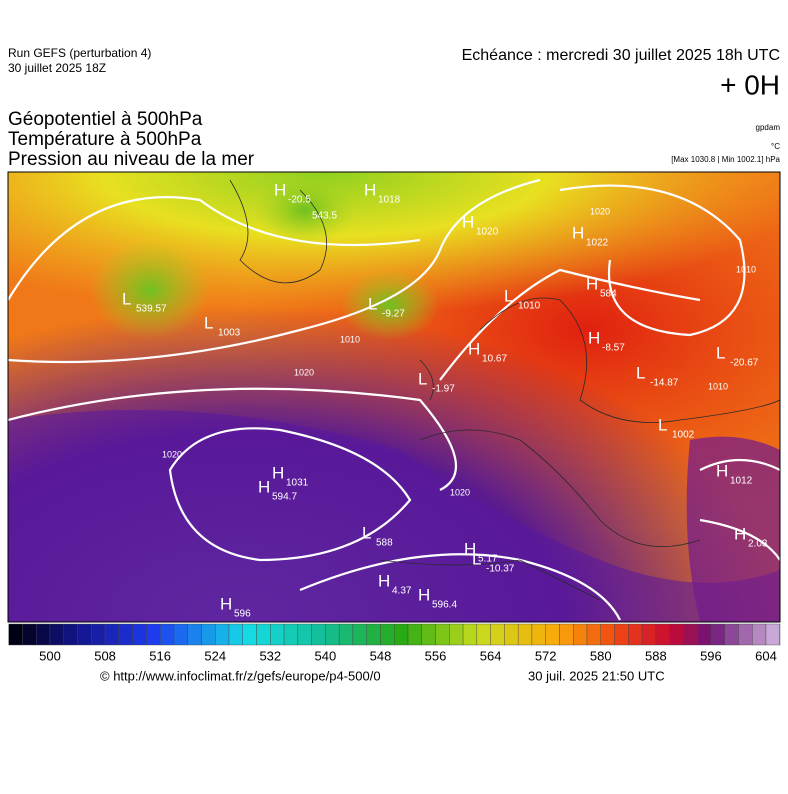  Describe the element at coordinates (488, 559) in the screenshot. I see `center-value: 5.17` at that location.